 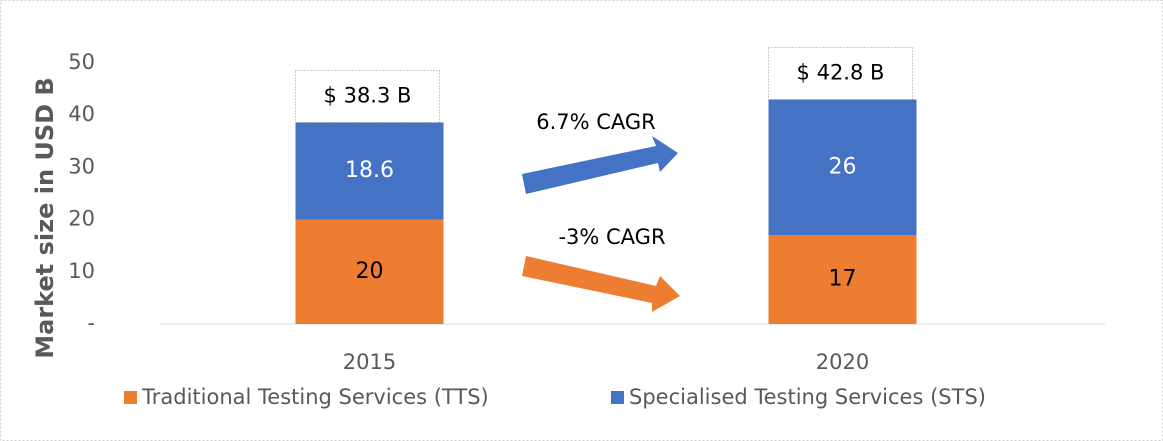 What do you see at coordinates (81, 219) in the screenshot?
I see `y-tick-label: 20` at bounding box center [81, 219].